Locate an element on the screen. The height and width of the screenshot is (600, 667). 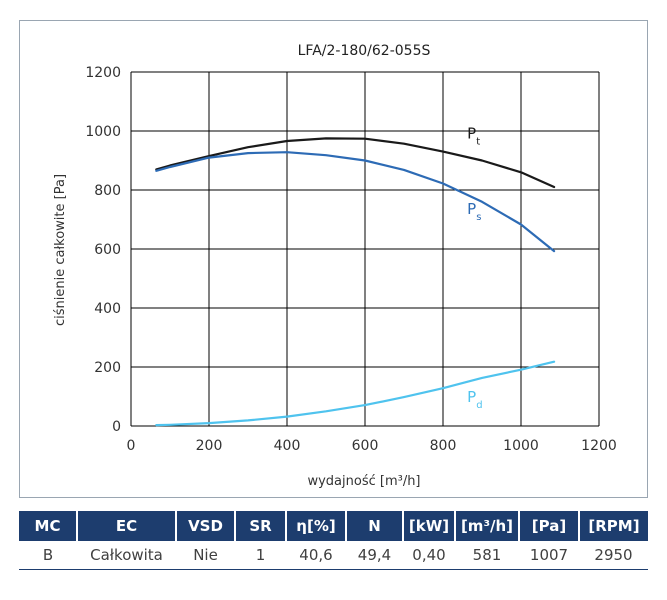
header-sr: SR is located at coordinates (261, 526).